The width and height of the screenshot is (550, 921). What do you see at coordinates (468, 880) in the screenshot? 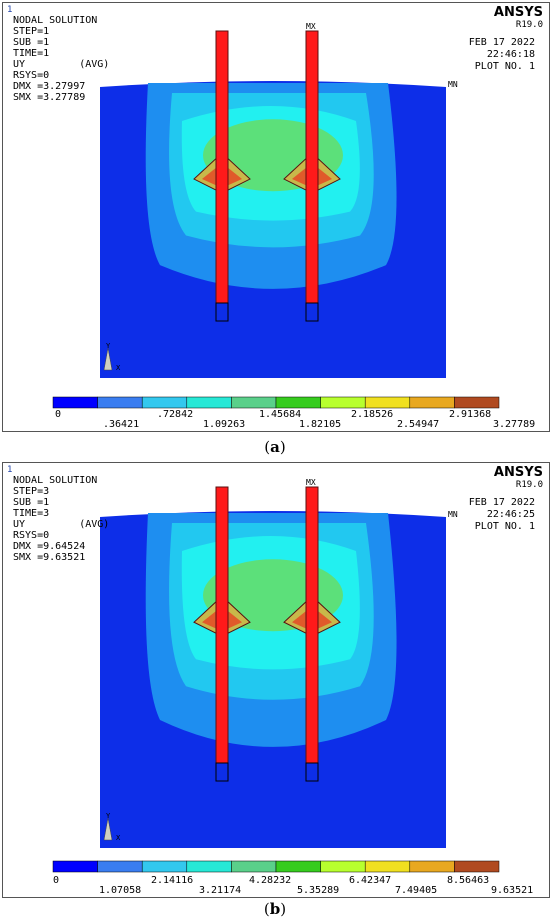
I see `legend-label: 8.56463` at bounding box center [468, 880].